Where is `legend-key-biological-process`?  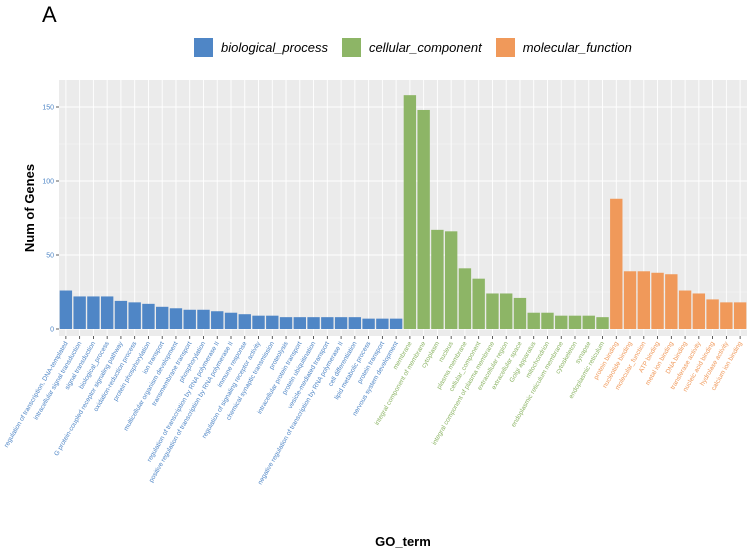
legend-key-biological-process is located at coordinates (203, 47).